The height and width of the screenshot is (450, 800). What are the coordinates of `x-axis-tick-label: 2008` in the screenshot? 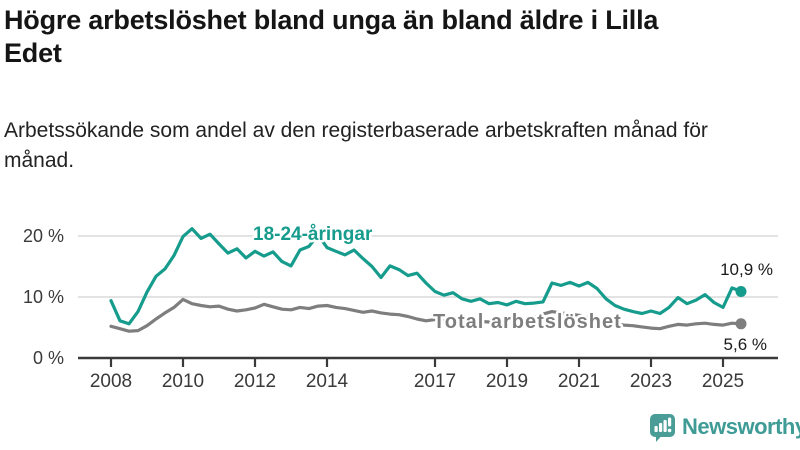 It's located at (111, 381).